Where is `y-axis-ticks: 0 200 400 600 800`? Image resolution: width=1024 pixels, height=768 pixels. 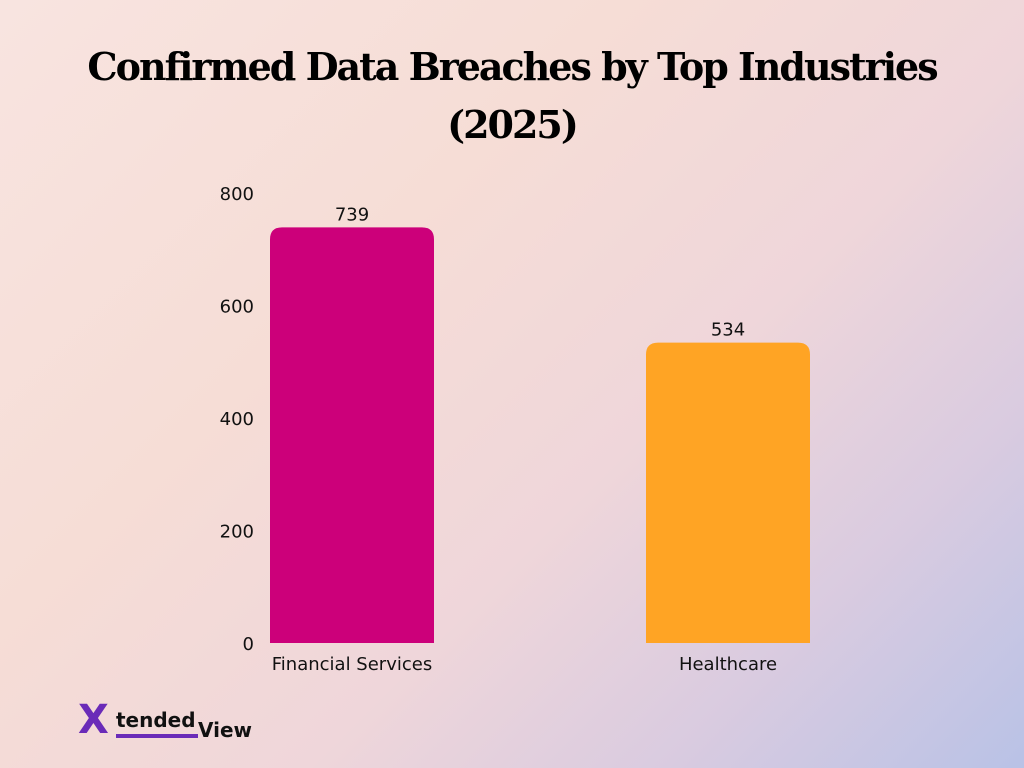 y-axis-ticks: 0 200 400 600 800 is located at coordinates (237, 419).